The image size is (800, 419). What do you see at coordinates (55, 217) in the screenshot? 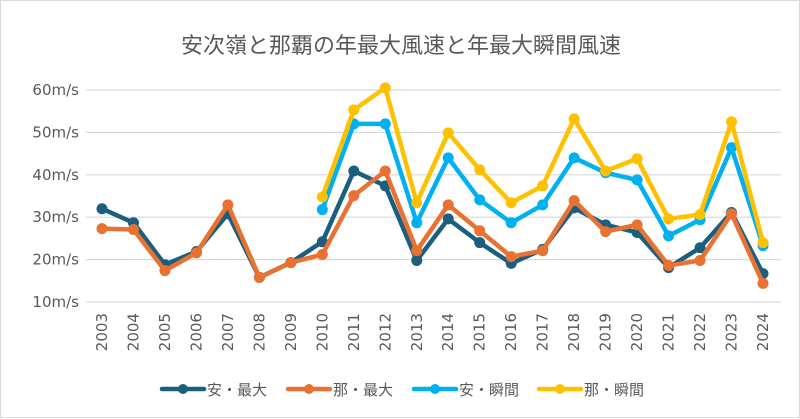
I see `y-tick-label: 30m/s` at bounding box center [55, 217].